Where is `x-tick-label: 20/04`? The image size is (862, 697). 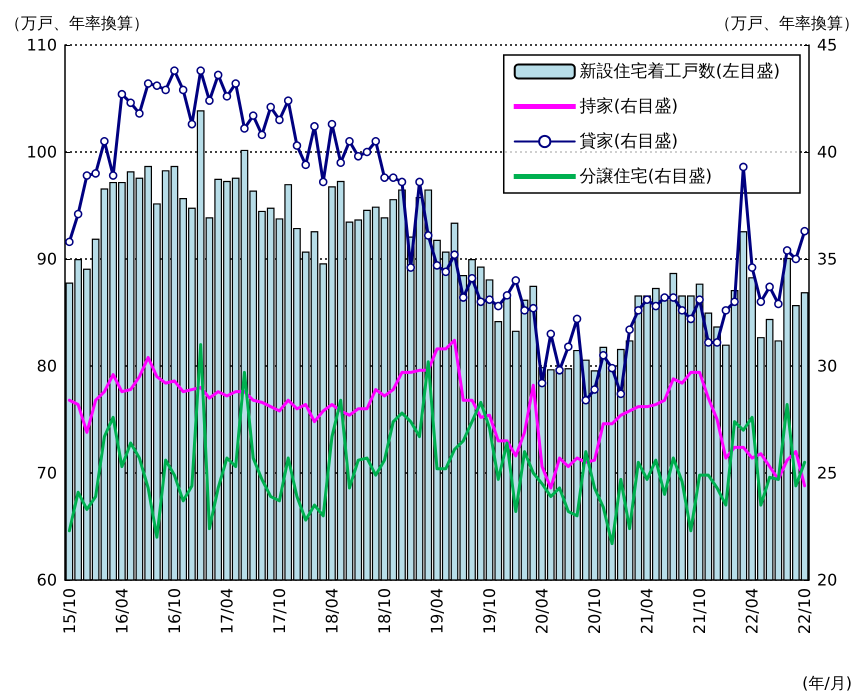
x-tick-label: 20/04 is located at coordinates (542, 611).